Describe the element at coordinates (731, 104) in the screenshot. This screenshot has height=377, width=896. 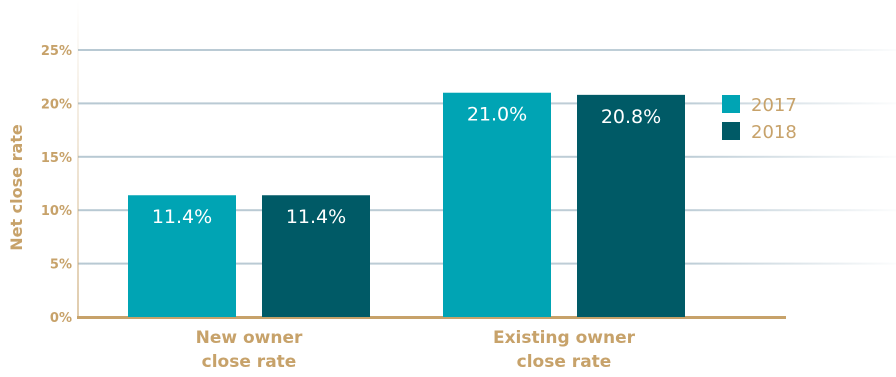
I see `legend-swatch-2017` at that location.